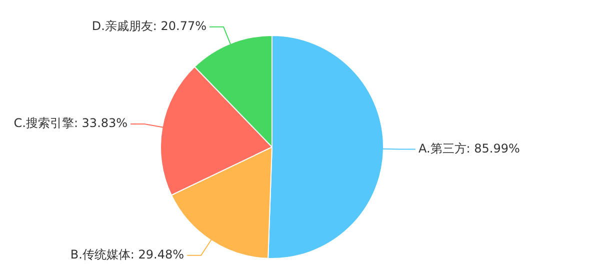 The height and width of the screenshot is (279, 602). What do you see at coordinates (127, 254) in the screenshot?
I see `slice-label: B.传统媒体: 29.48%` at bounding box center [127, 254].